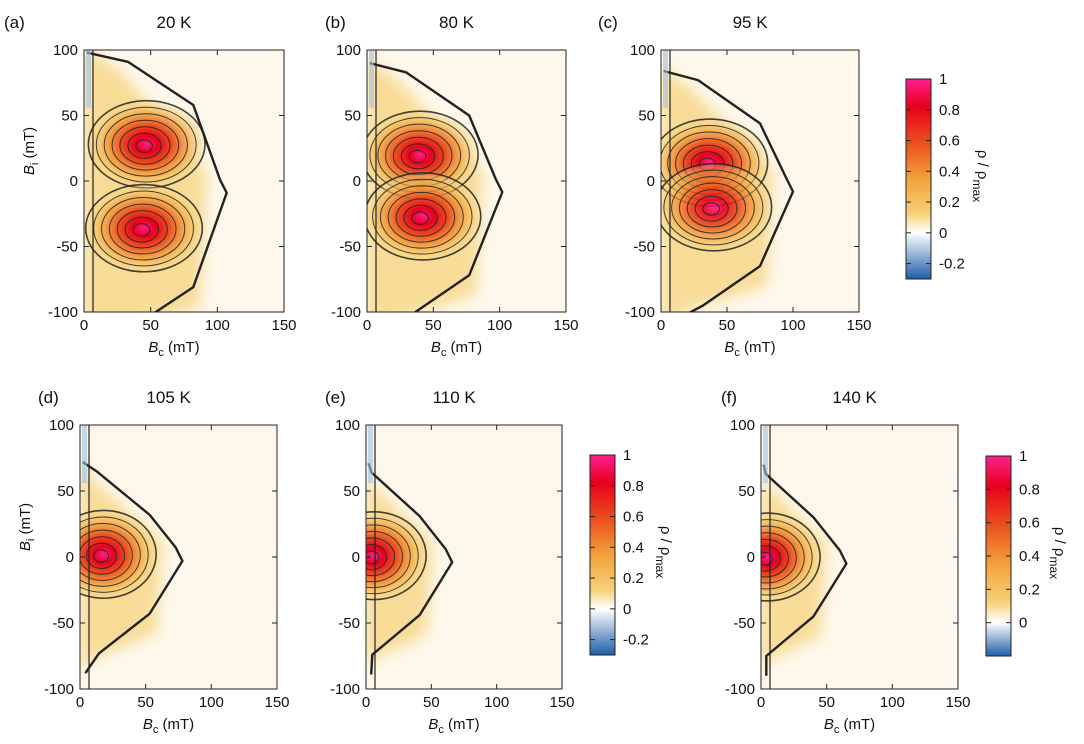 This screenshot has height=744, width=1084. I want to click on density-peak, so click(718, 207).